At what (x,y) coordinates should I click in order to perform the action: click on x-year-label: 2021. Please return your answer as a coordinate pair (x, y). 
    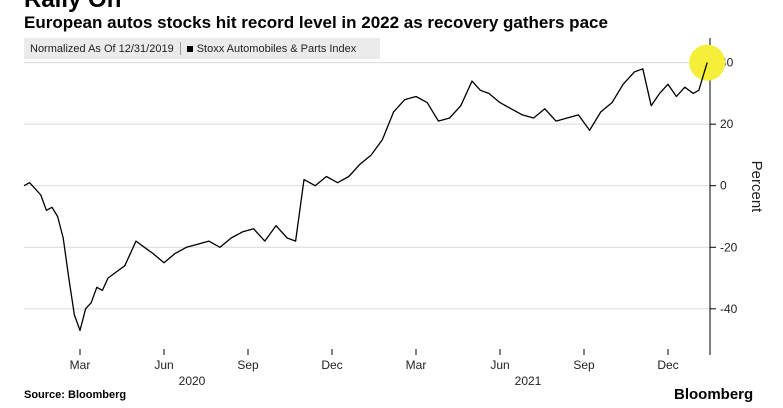
    Looking at the image, I should click on (528, 381).